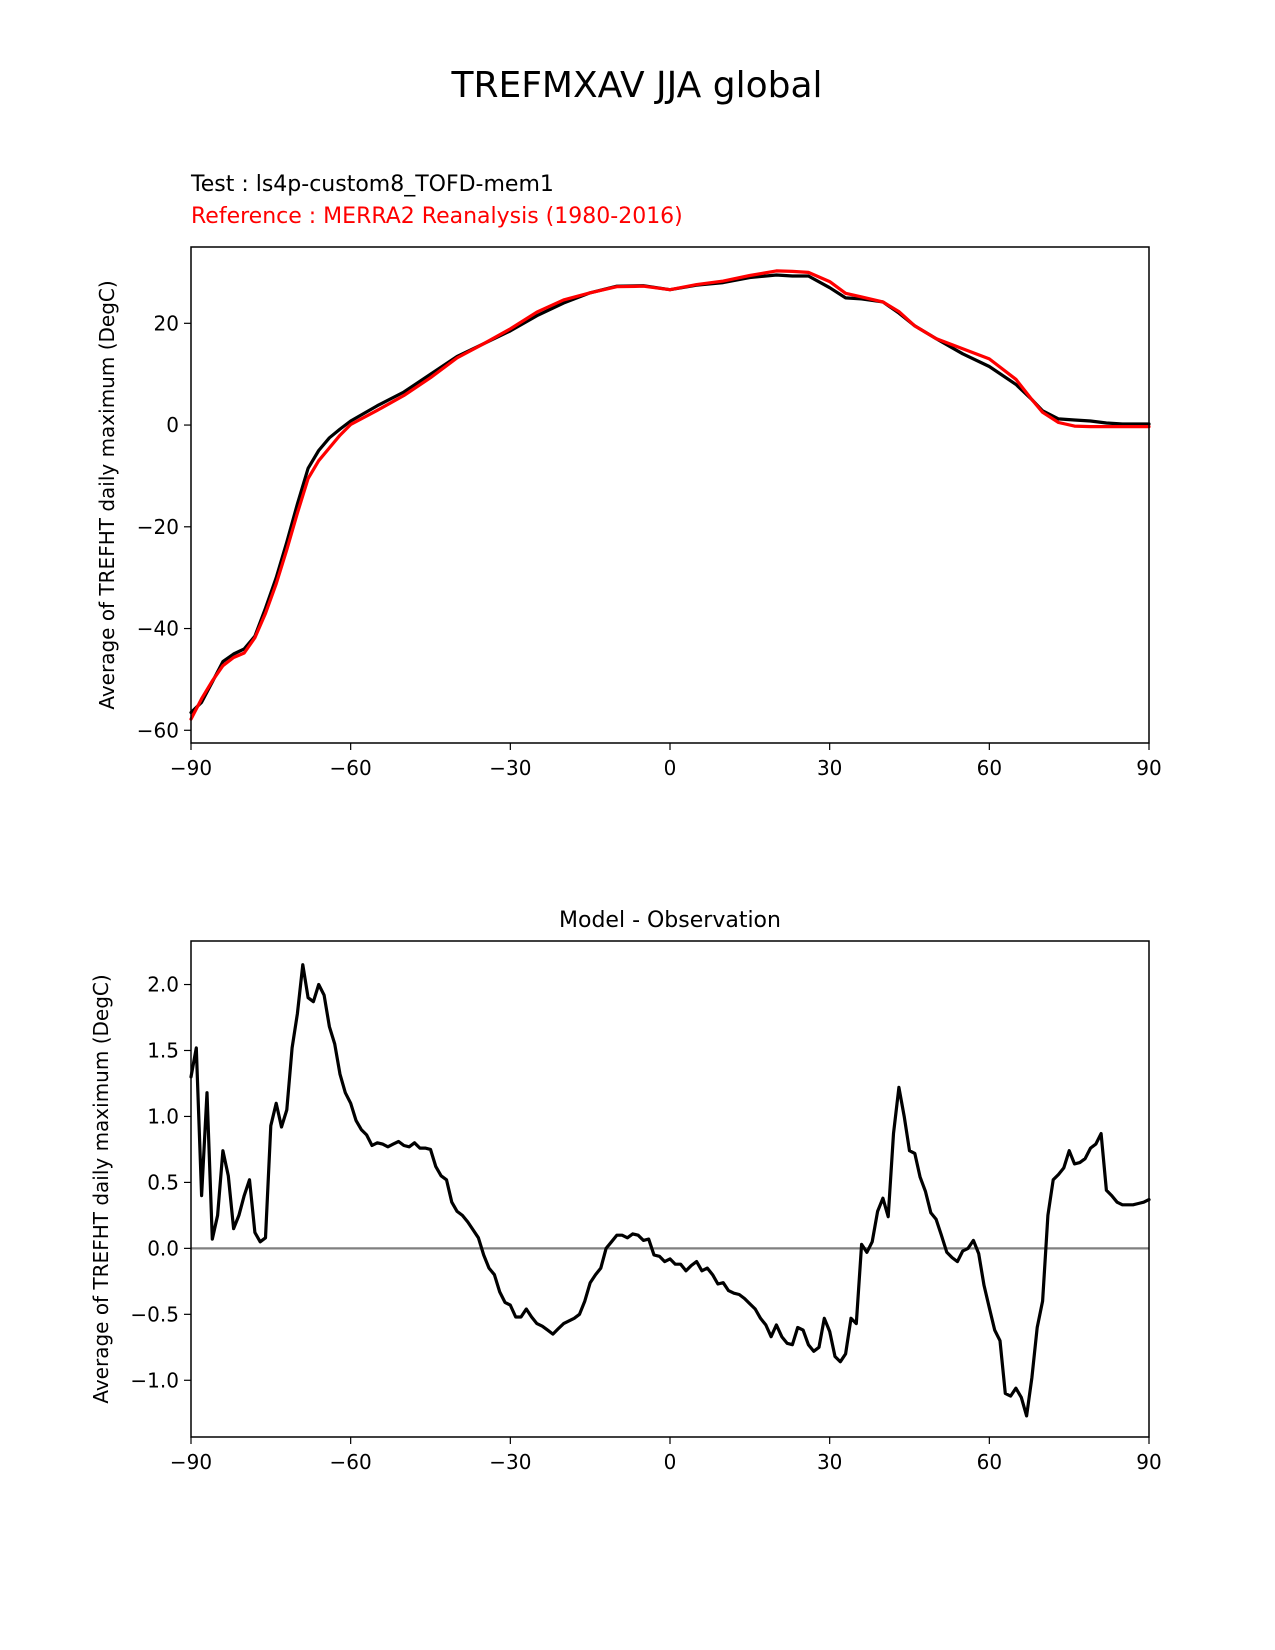 The width and height of the screenshot is (1275, 1650). What do you see at coordinates (636, 85) in the screenshot?
I see `figure-title: TREFMXAV JJA global` at bounding box center [636, 85].